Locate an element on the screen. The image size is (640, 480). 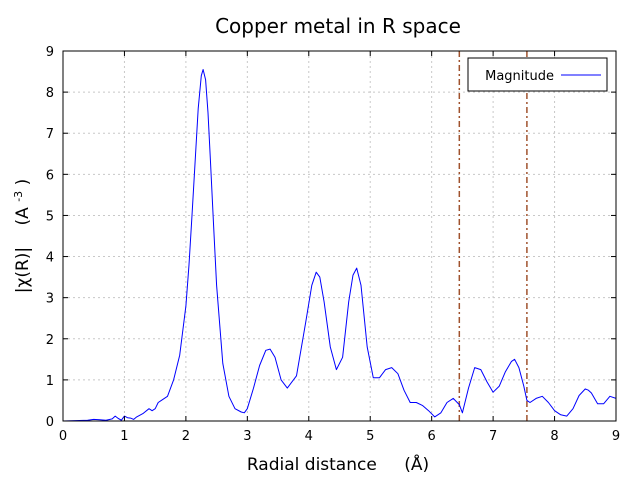
x-axis-label-text: Radial distance is located at coordinates (312, 465).